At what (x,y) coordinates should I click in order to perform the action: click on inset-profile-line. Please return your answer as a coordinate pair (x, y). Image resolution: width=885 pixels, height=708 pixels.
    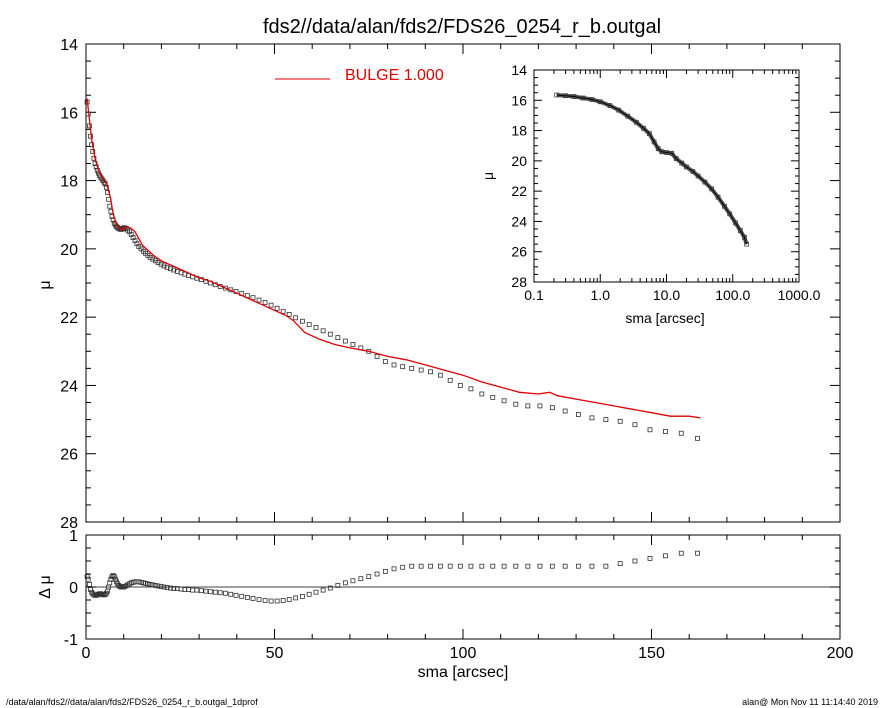
    Looking at the image, I should click on (652, 169).